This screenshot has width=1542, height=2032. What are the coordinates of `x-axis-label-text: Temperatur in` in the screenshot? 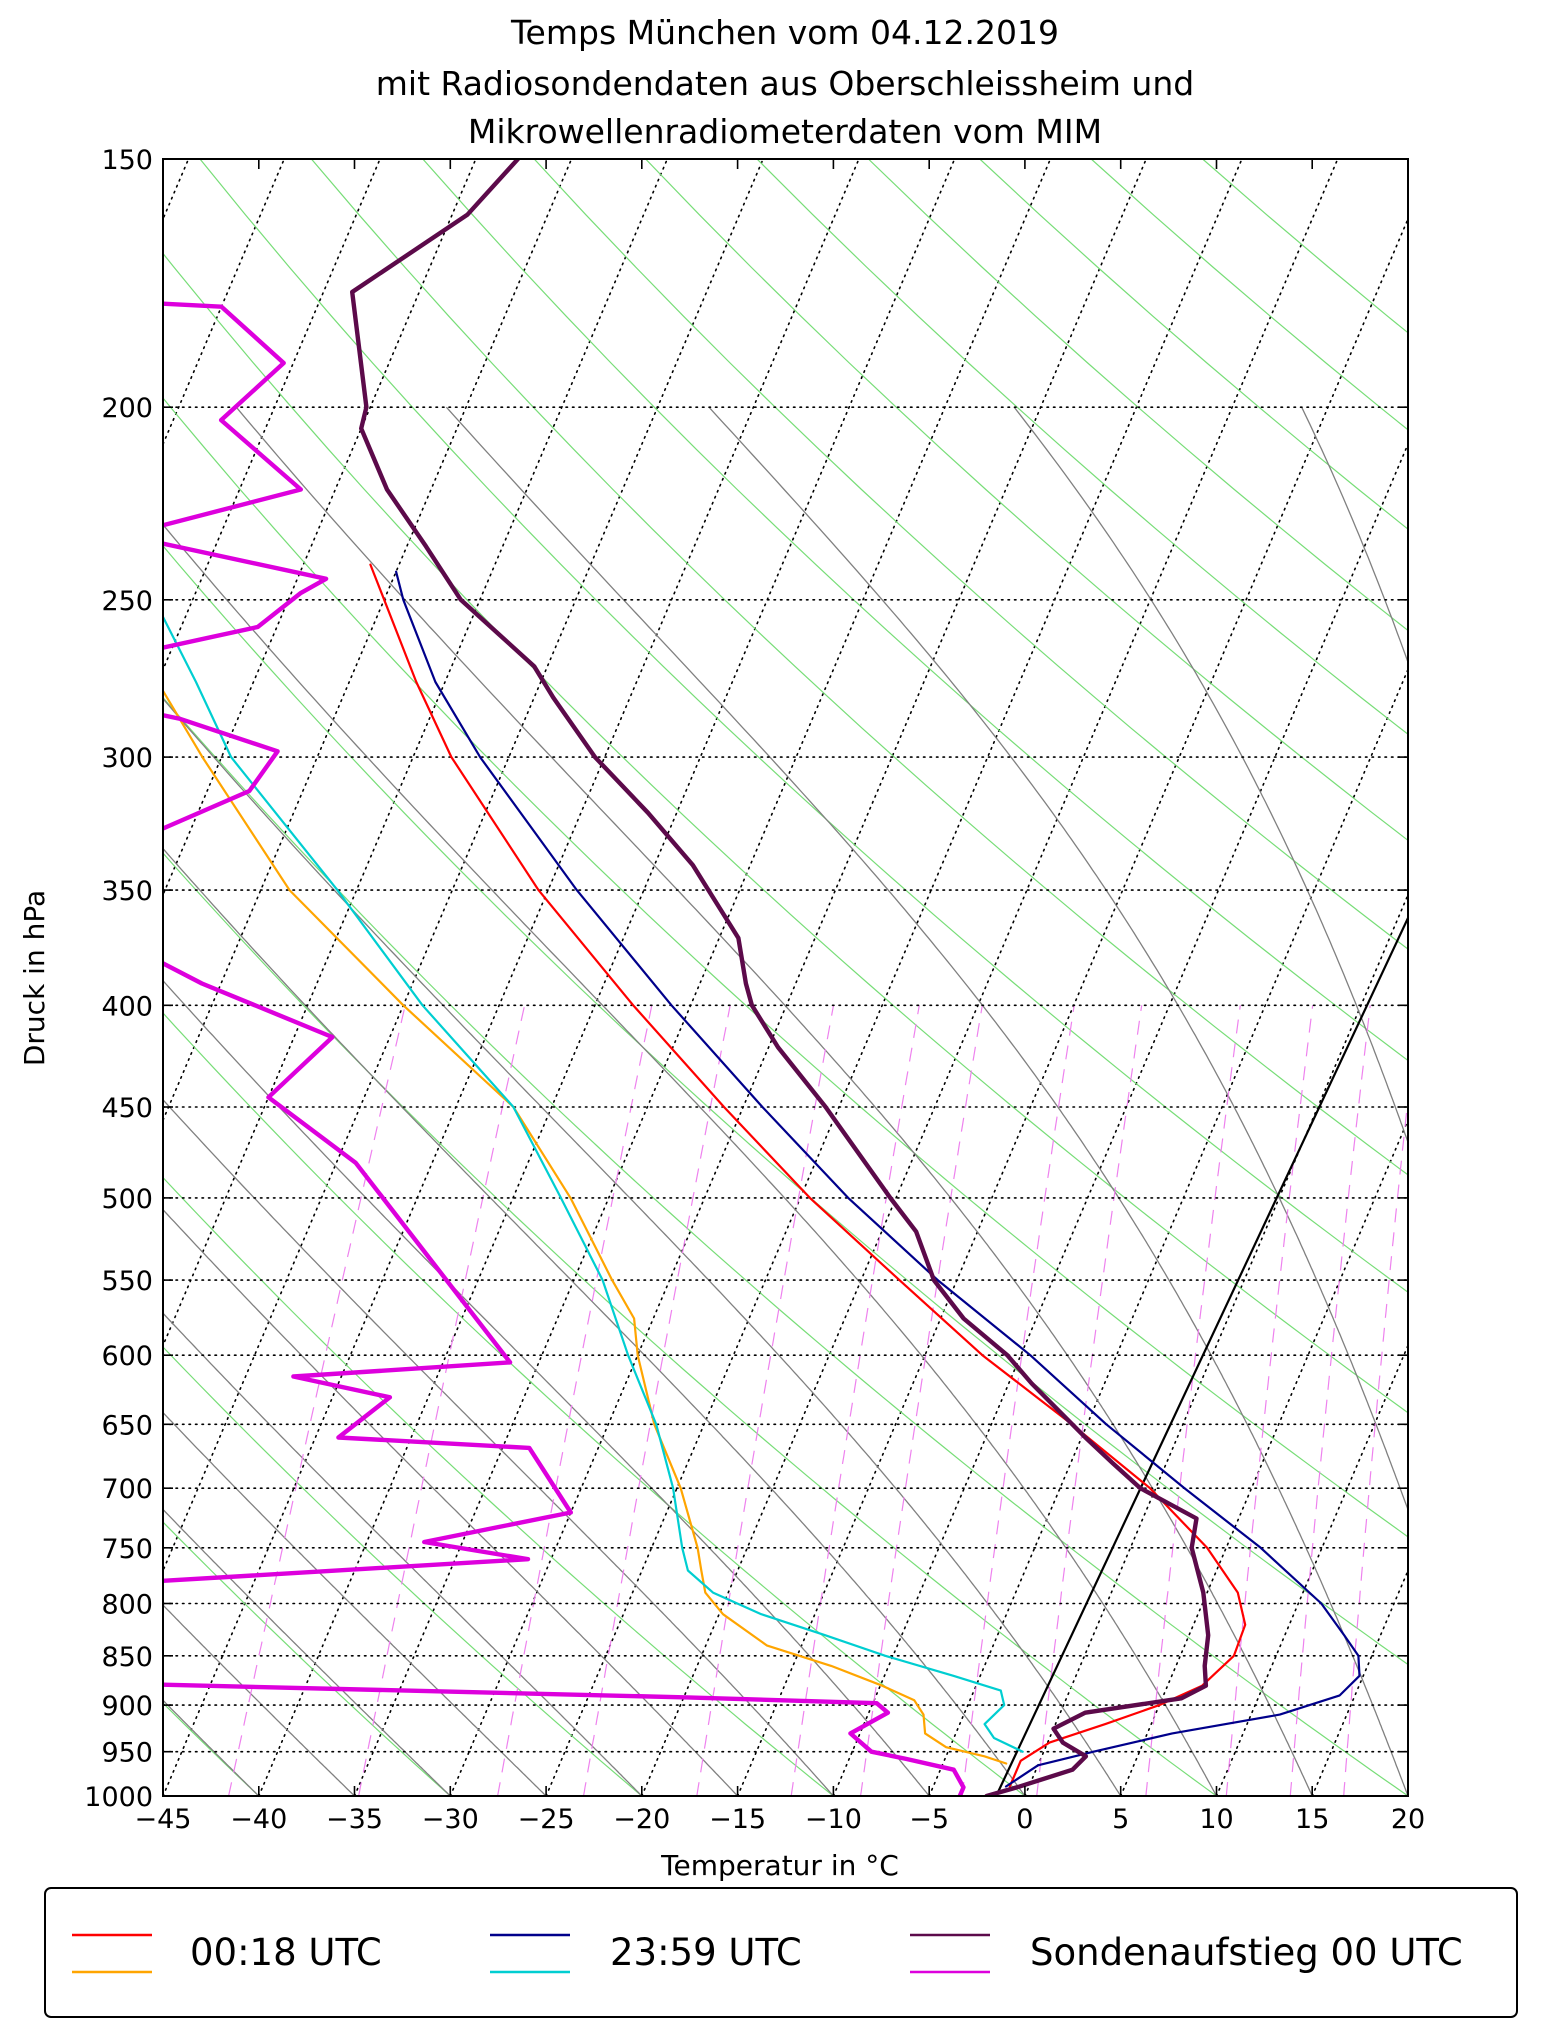 It's located at (762, 1865).